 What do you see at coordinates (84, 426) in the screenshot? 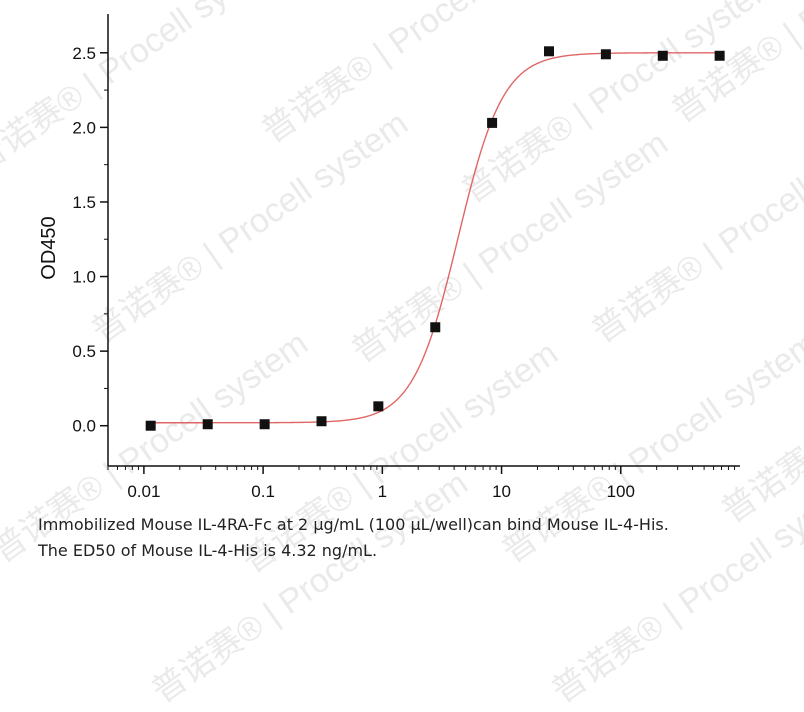
I see `y-tick-label: 0.0` at bounding box center [84, 426].